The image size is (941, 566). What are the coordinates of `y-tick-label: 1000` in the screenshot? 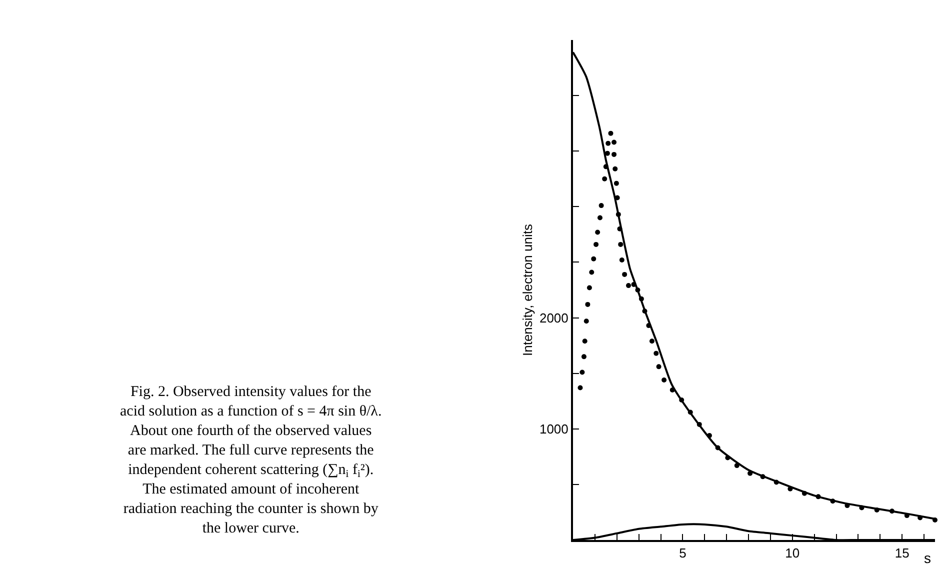 It's located at (553, 428).